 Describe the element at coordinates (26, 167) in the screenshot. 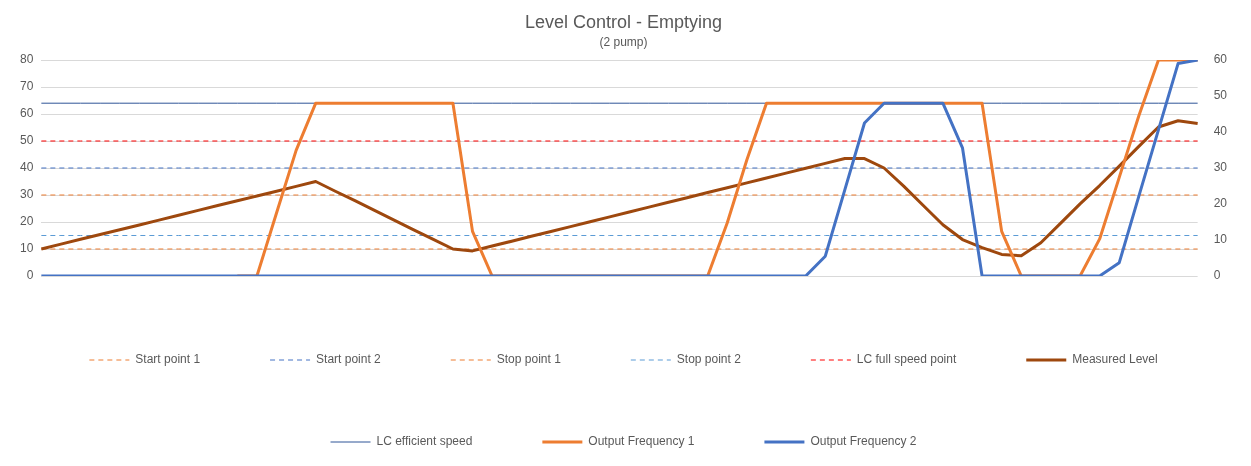

I see `y-tick-label: 40` at that location.